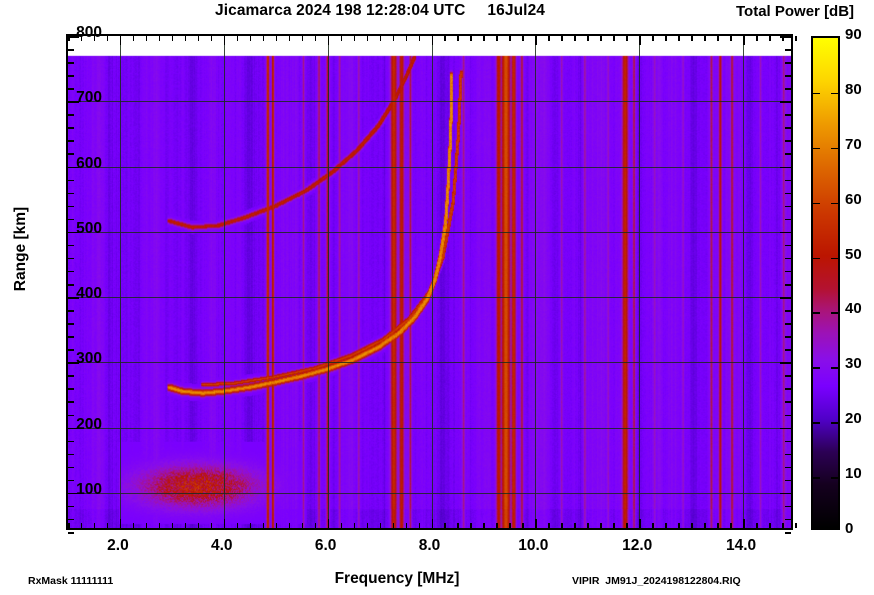 This screenshot has width=874, height=595. I want to click on gridline-vertical, so click(536, 282).